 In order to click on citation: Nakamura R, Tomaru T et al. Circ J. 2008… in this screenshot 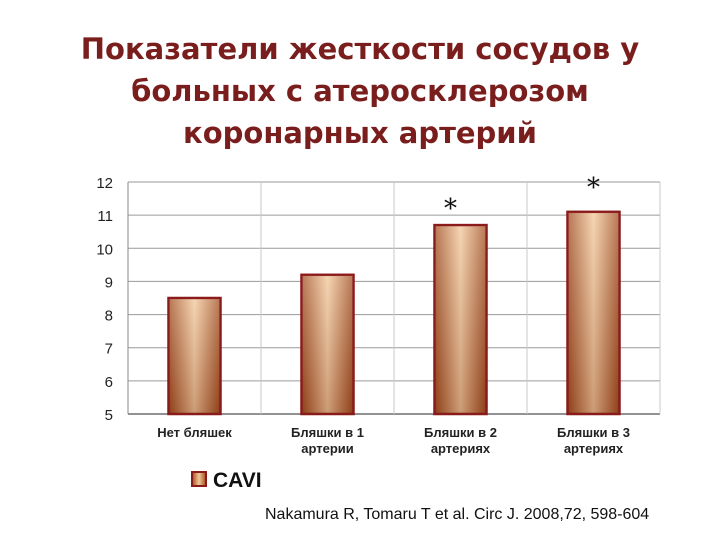, I will do `click(457, 514)`.